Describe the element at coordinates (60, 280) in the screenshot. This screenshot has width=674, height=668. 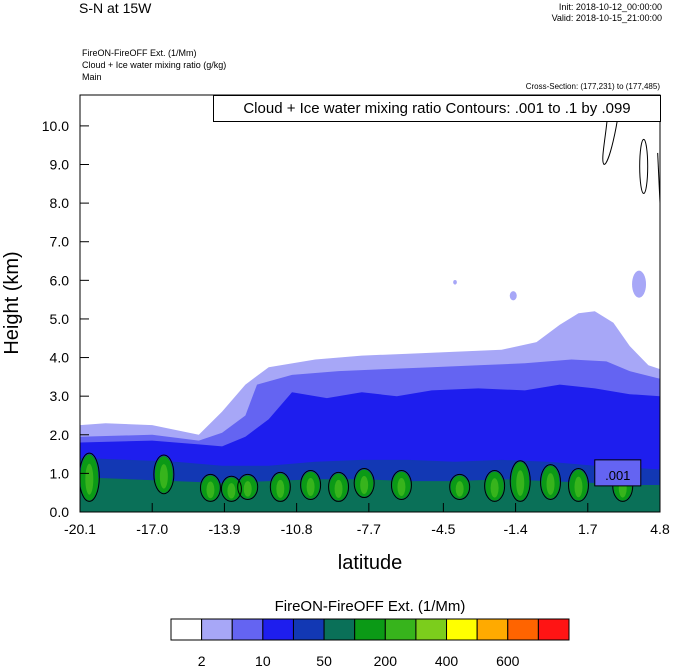
I see `y-tick-label: 6.0` at that location.